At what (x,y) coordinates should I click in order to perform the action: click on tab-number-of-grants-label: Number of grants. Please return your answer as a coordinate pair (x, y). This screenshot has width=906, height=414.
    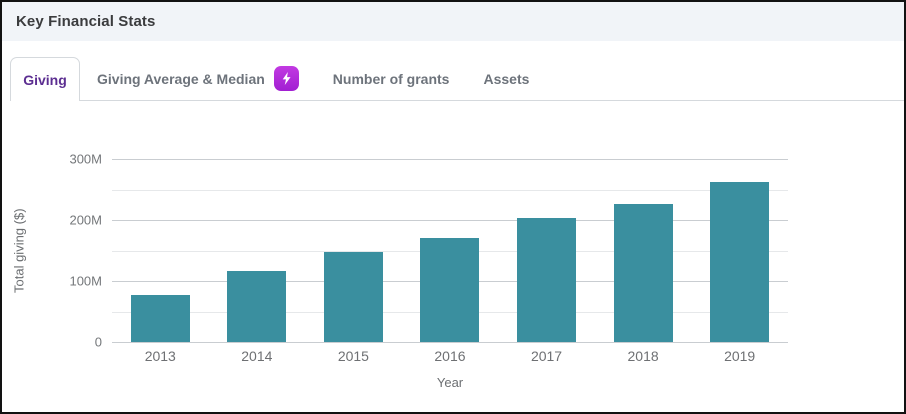
    Looking at the image, I should click on (391, 78).